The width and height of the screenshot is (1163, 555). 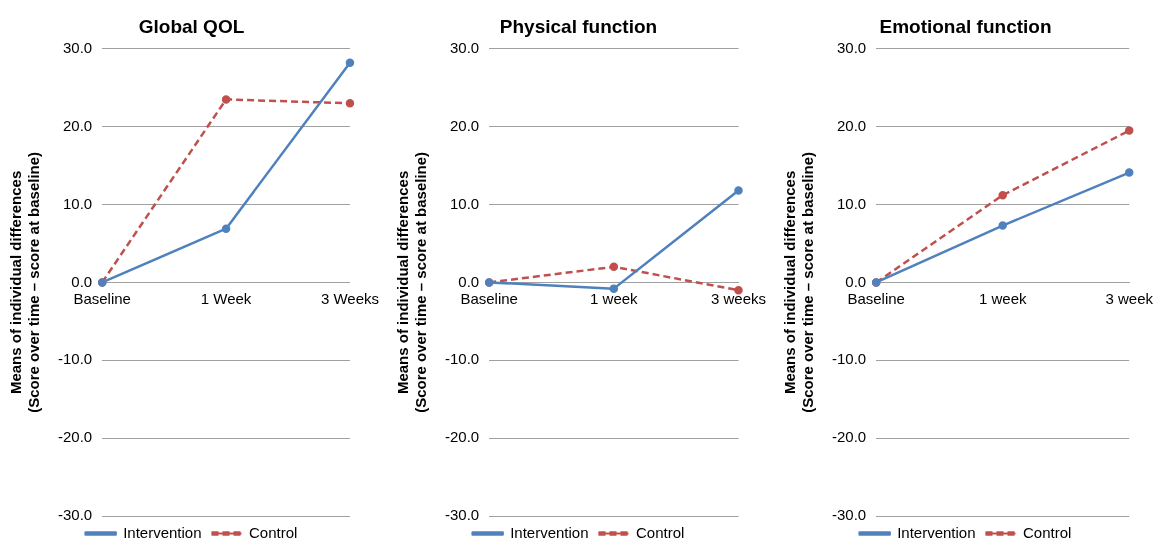 I want to click on x-tick-label: 3 Weeks, so click(x=350, y=298).